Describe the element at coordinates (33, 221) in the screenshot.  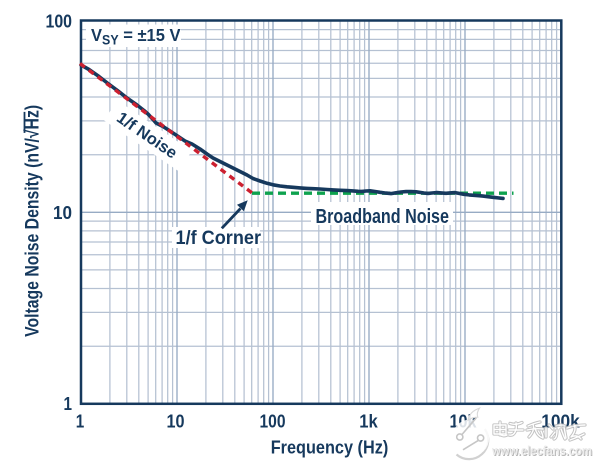
I see `svg-text: Voltage Noise Density (nV/√Hz)` at that location.